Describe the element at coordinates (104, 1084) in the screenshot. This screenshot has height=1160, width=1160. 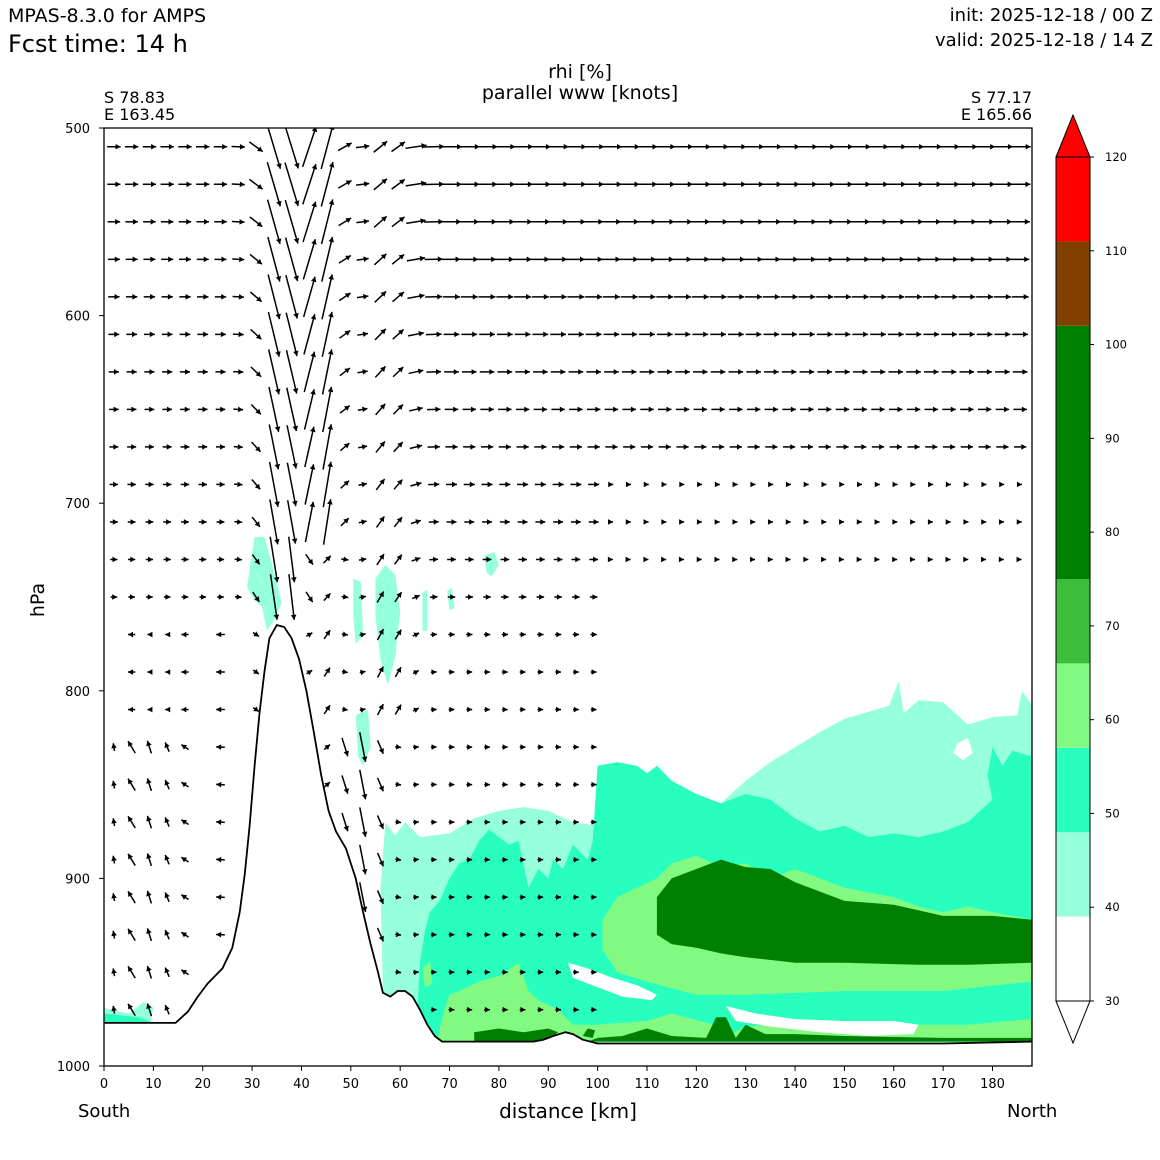
I see `x-tick-label: 0` at that location.